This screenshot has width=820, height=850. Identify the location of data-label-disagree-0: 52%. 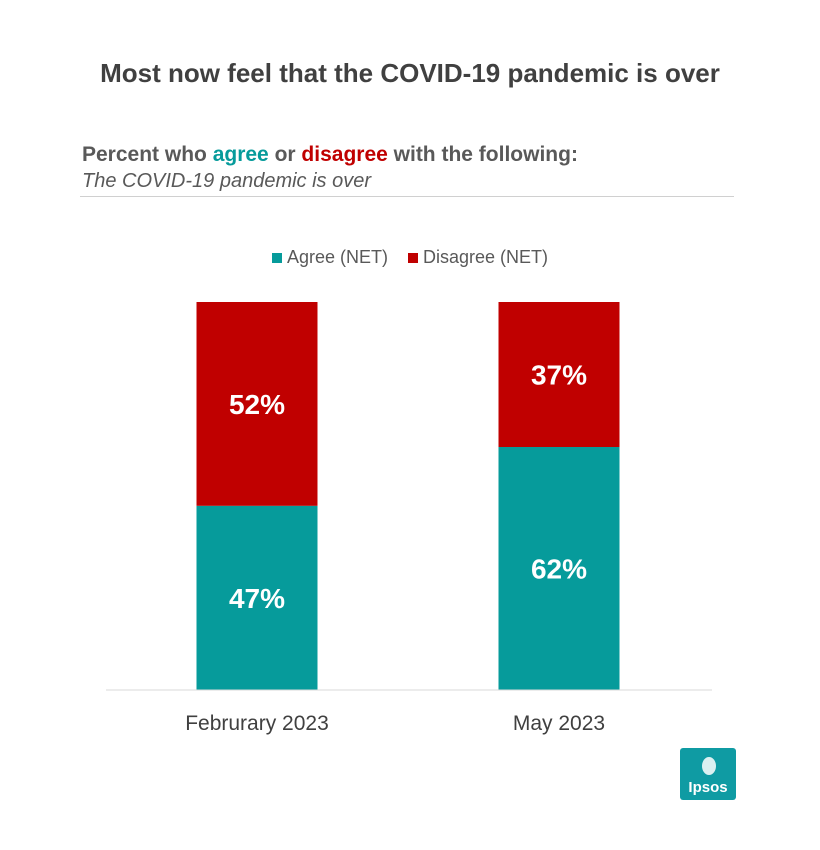
(257, 404).